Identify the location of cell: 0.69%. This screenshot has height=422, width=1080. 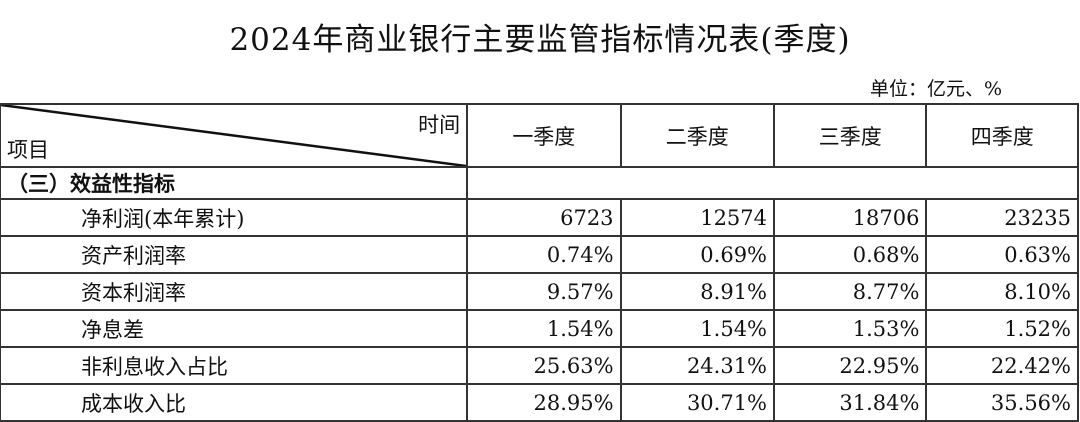
(697, 254).